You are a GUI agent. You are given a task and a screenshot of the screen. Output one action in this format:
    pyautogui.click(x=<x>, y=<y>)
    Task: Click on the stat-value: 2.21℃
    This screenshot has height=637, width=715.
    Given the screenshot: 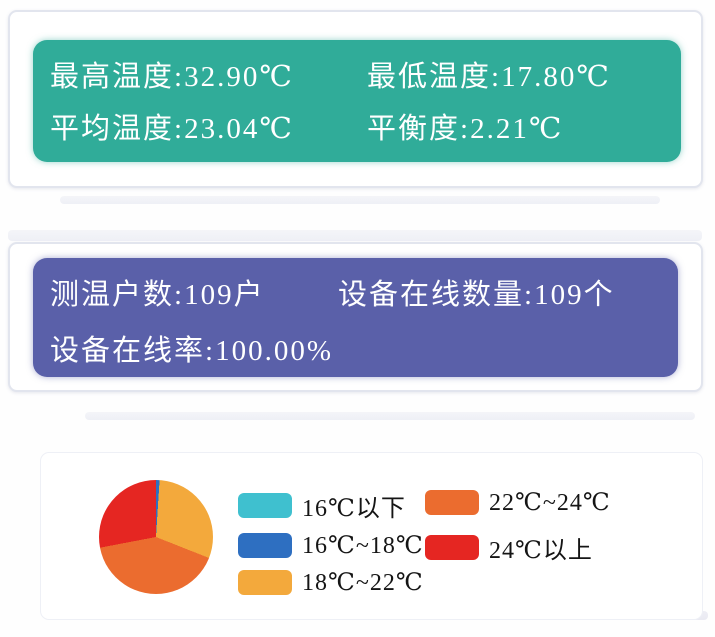 What is the action you would take?
    pyautogui.click(x=517, y=129)
    